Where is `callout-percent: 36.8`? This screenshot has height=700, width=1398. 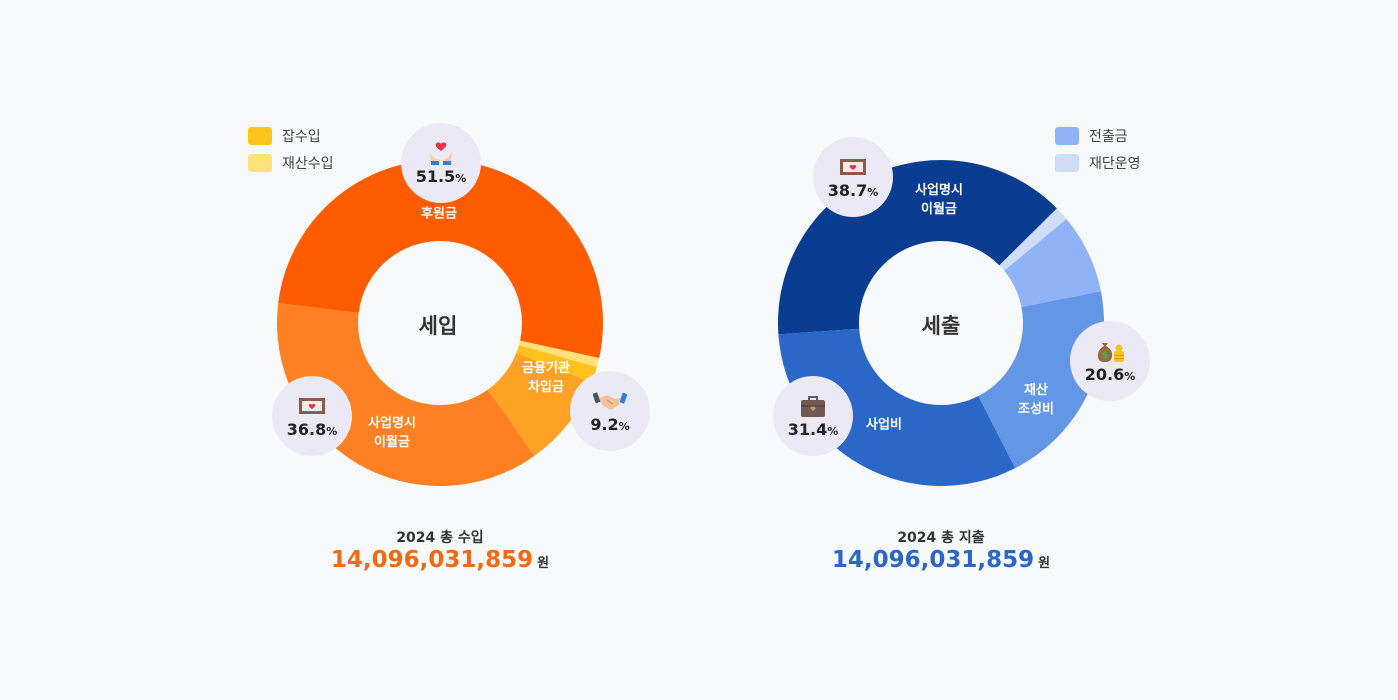
callout-percent: 36.8 is located at coordinates (306, 429).